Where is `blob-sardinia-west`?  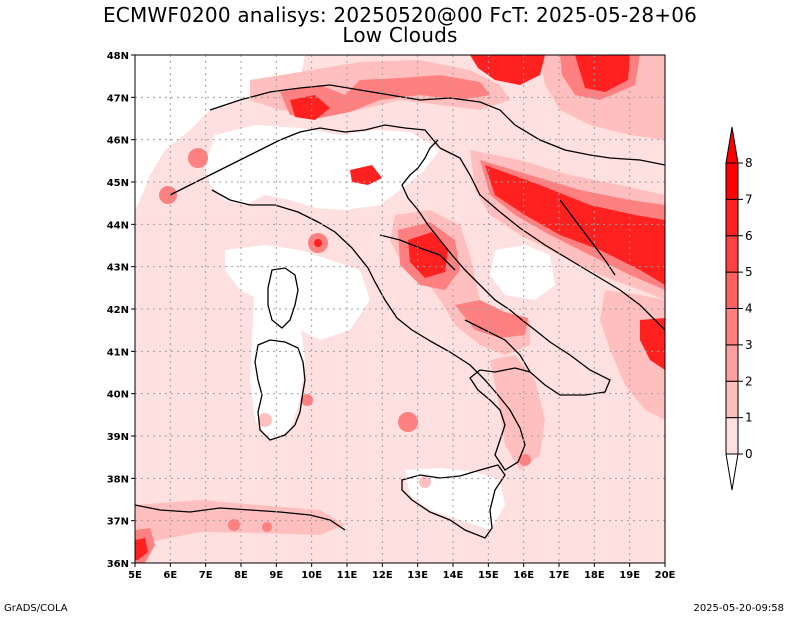 blob-sardinia-west is located at coordinates (265, 420).